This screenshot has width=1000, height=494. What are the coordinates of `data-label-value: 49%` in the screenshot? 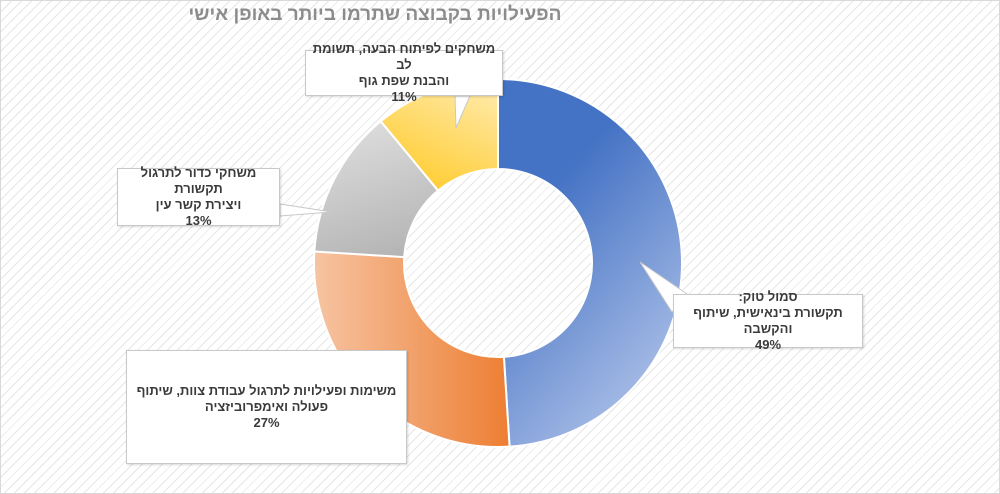 It's located at (768, 344).